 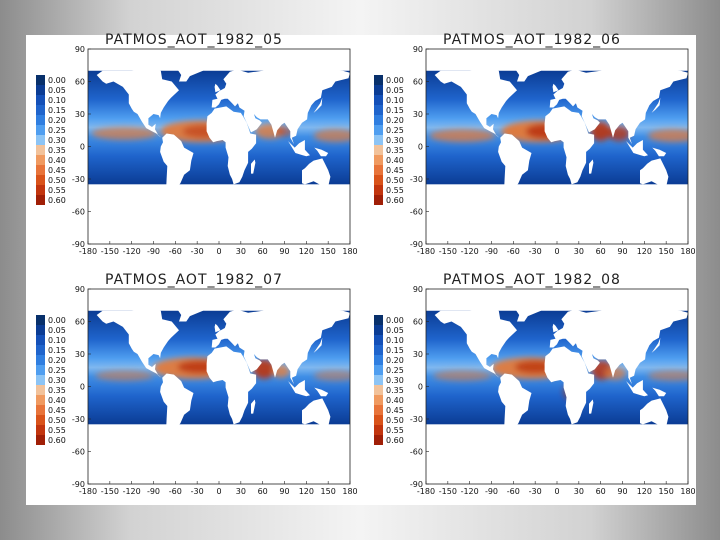 I want to click on colorbar-label: 0.20, so click(x=395, y=360).